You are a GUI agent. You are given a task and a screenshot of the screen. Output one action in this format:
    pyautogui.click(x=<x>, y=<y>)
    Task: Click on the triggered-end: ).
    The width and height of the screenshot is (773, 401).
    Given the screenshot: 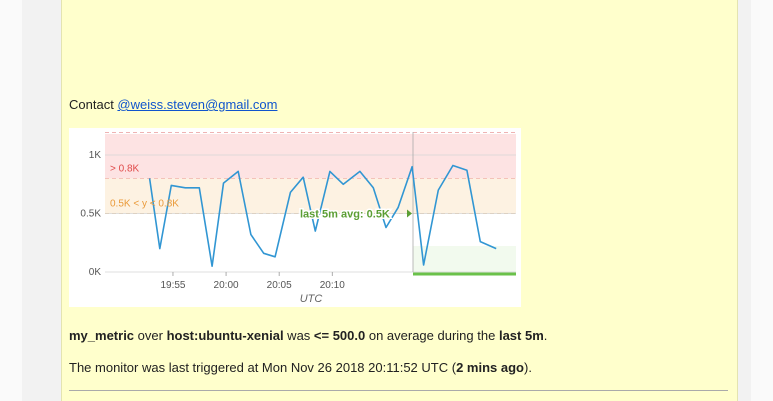 What is the action you would take?
    pyautogui.click(x=527, y=367)
    